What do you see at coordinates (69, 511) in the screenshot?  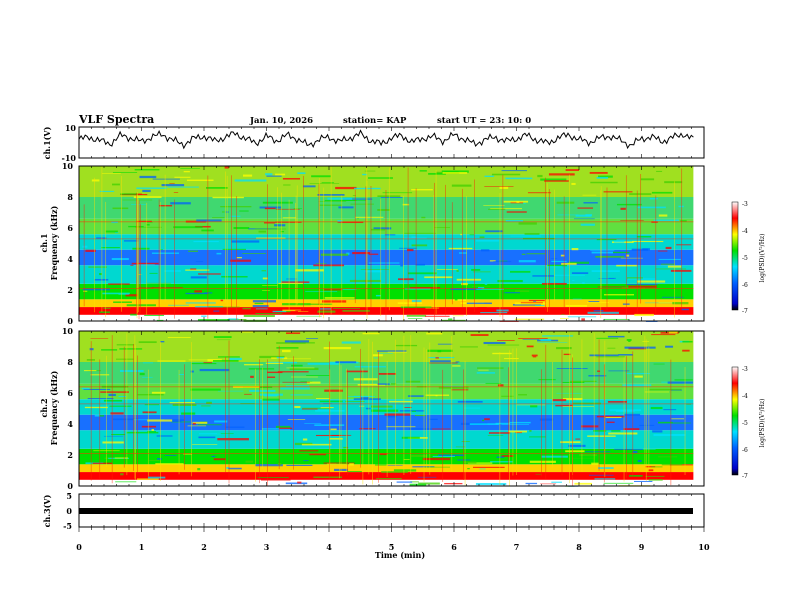 I see `ch3-ytick-0: 0` at bounding box center [69, 511].